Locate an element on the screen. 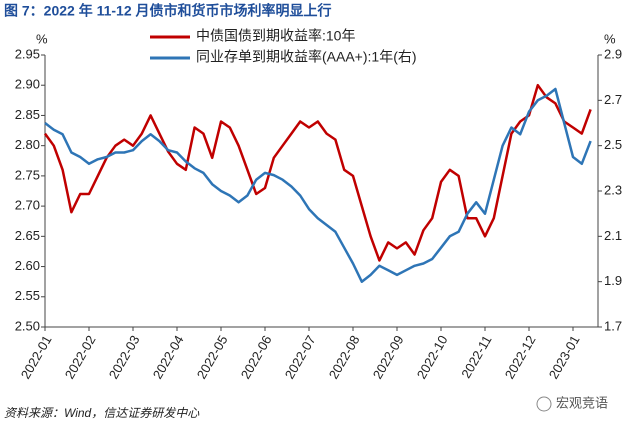  y-tick-label: 2.70 is located at coordinates (27, 205).